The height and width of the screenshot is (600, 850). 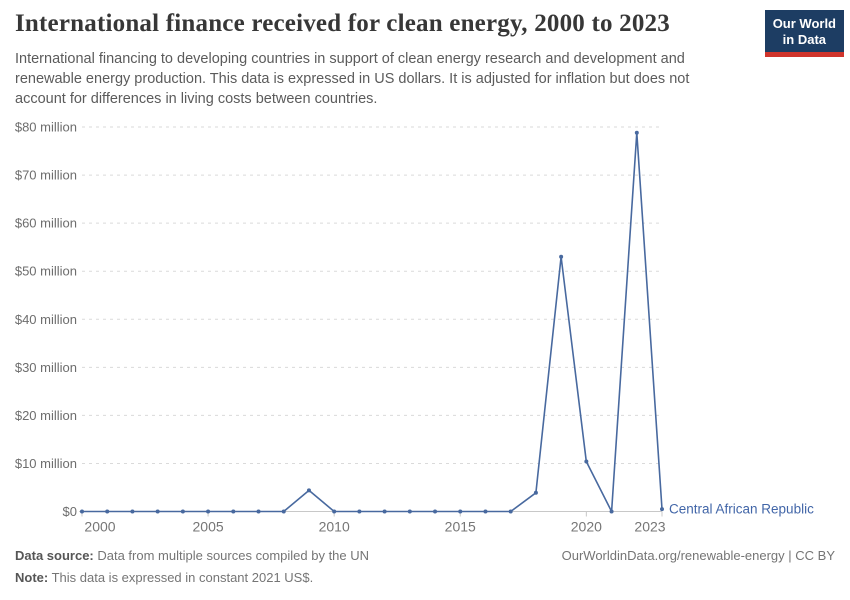 I want to click on note-label: Note:, so click(x=32, y=577).